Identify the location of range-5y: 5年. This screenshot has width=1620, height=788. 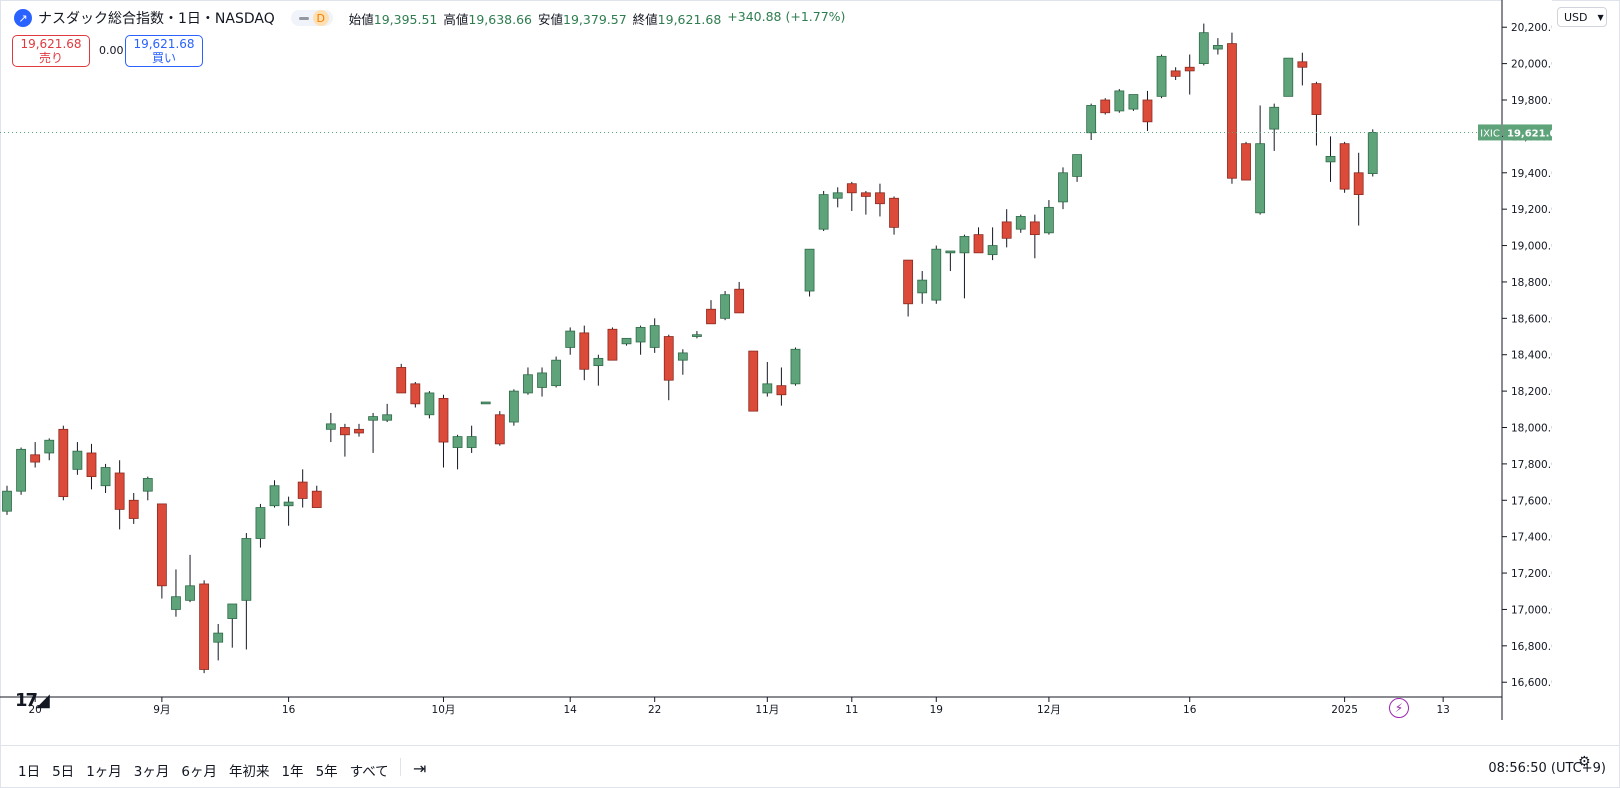
(326, 772).